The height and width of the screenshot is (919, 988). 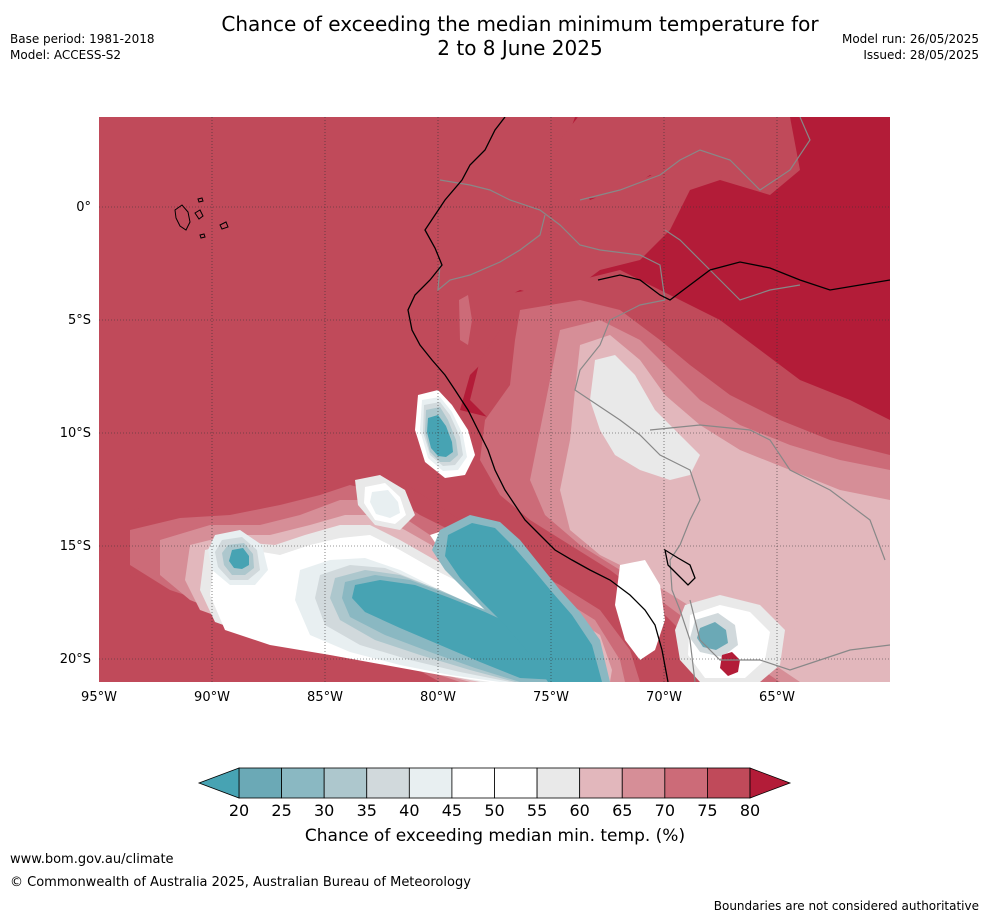 What do you see at coordinates (218, 783) in the screenshot?
I see `colorbar-low-arrow` at bounding box center [218, 783].